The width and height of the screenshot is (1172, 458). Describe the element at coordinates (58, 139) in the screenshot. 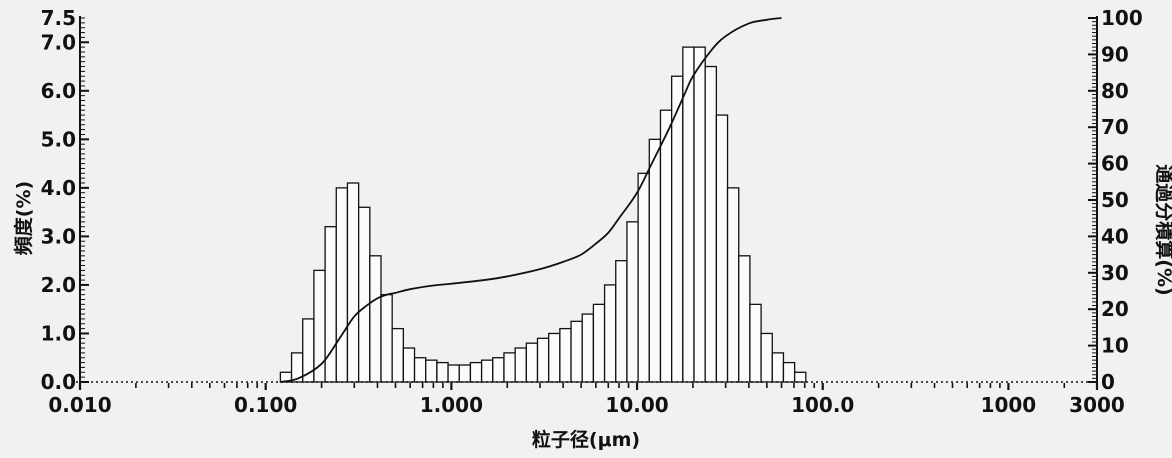

I see `y-tick-label: 5.0` at that location.